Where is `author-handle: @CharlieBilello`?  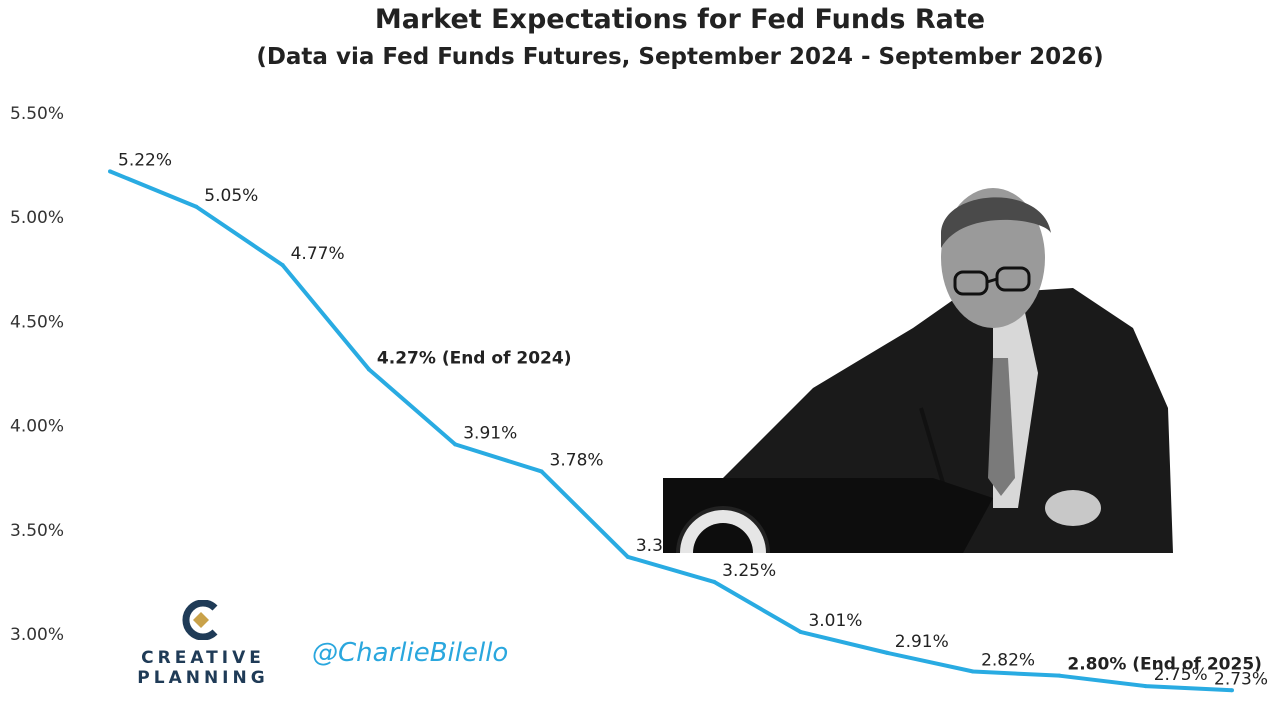 author-handle: @CharlieBilello is located at coordinates (410, 653).